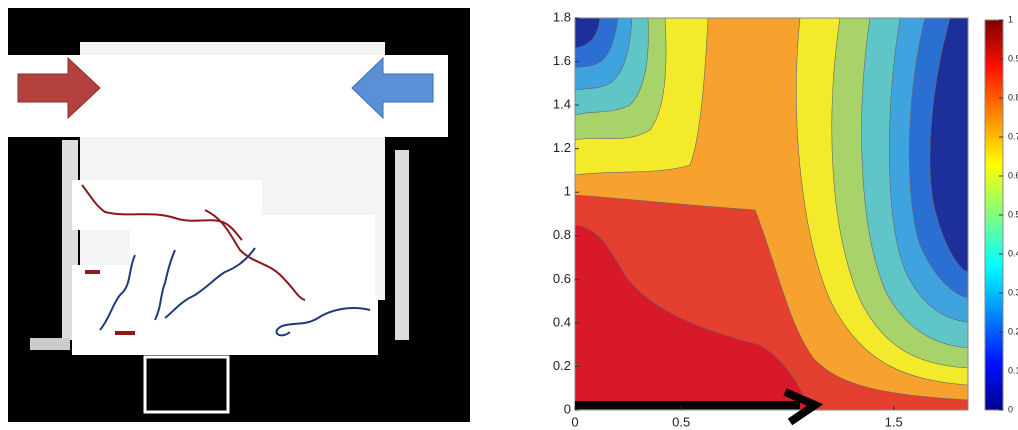 The width and height of the screenshot is (1018, 430). Describe the element at coordinates (1013, 331) in the screenshot. I see `colorbar-tick-label: 0.2` at that location.